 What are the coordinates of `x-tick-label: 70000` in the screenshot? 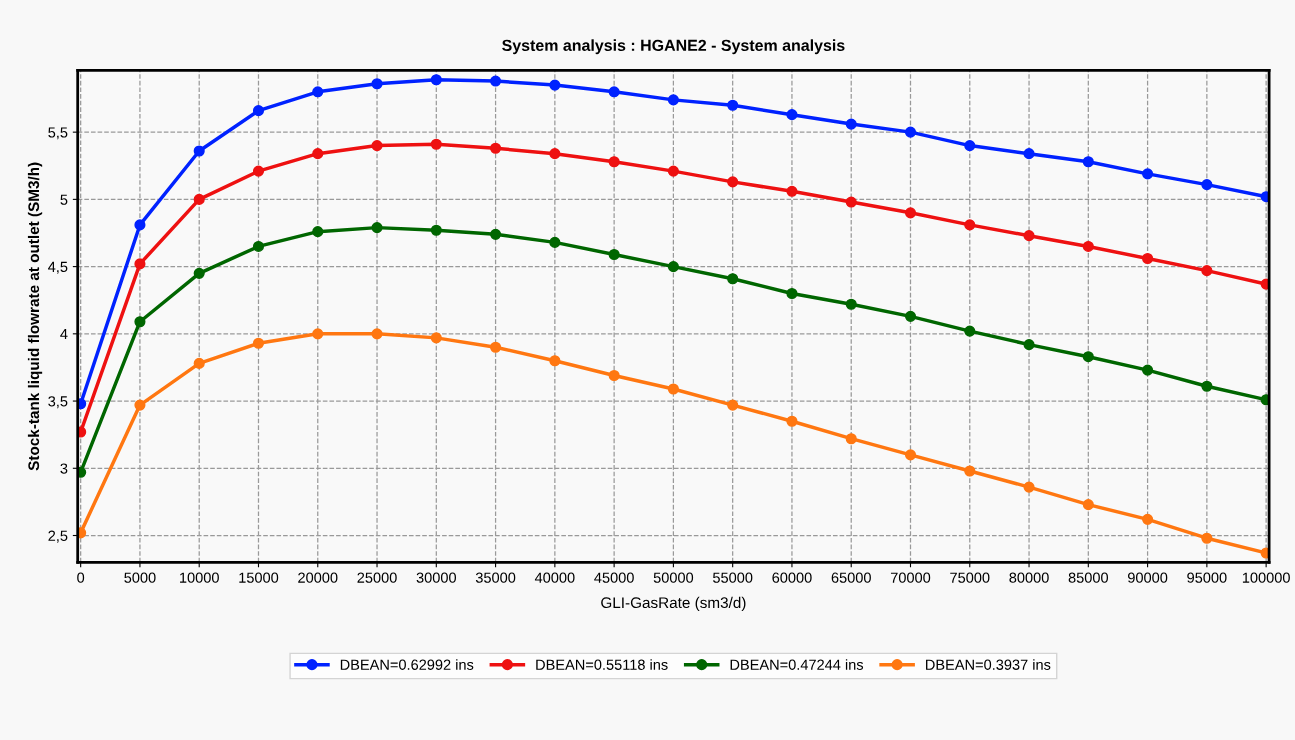 It's located at (910, 577).